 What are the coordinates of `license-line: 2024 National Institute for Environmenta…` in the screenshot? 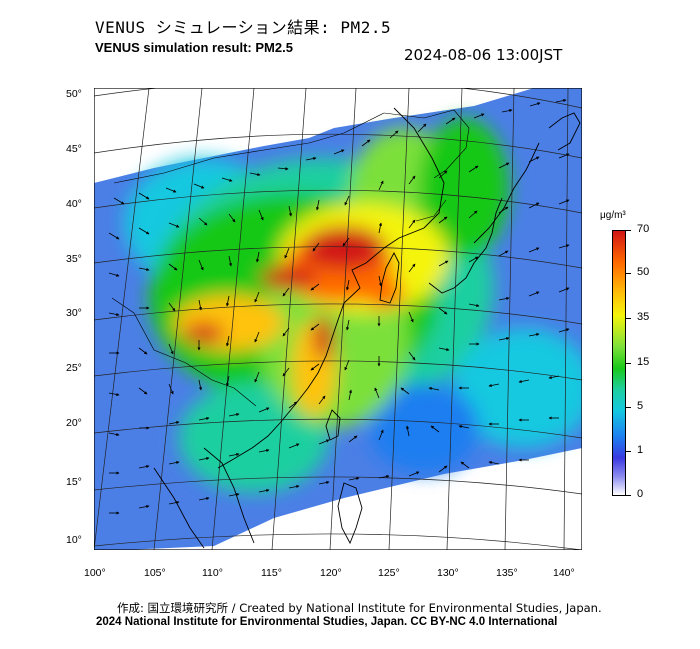 It's located at (327, 622).